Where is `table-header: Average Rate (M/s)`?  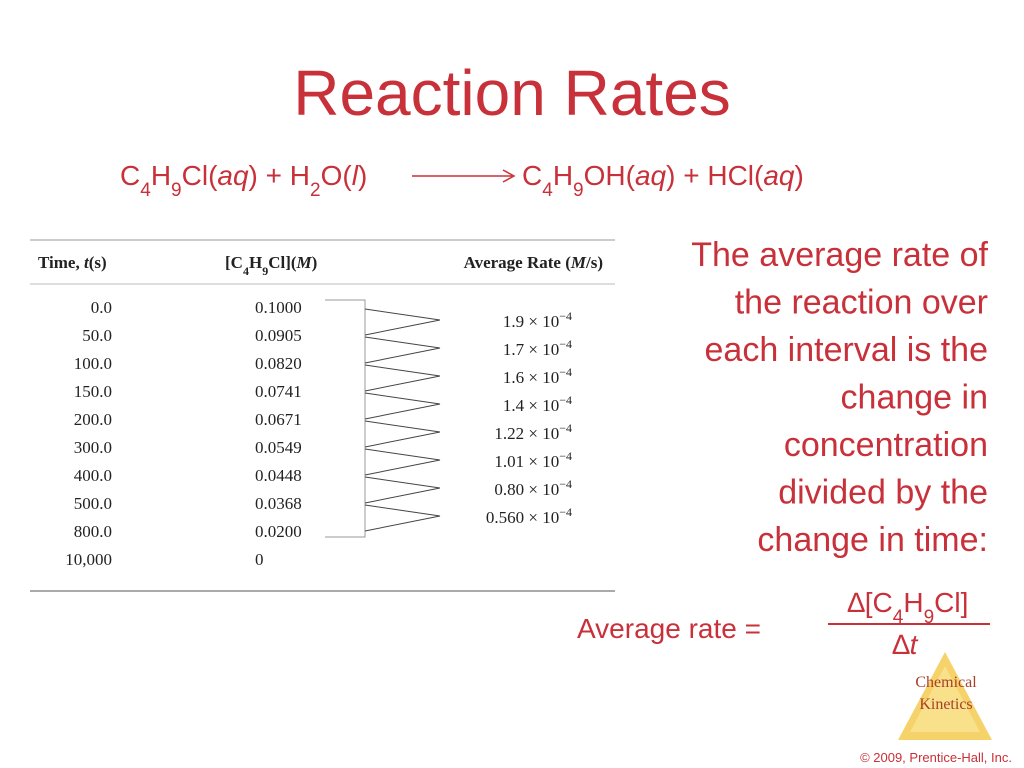 table-header: Average Rate (M/s) is located at coordinates (533, 262).